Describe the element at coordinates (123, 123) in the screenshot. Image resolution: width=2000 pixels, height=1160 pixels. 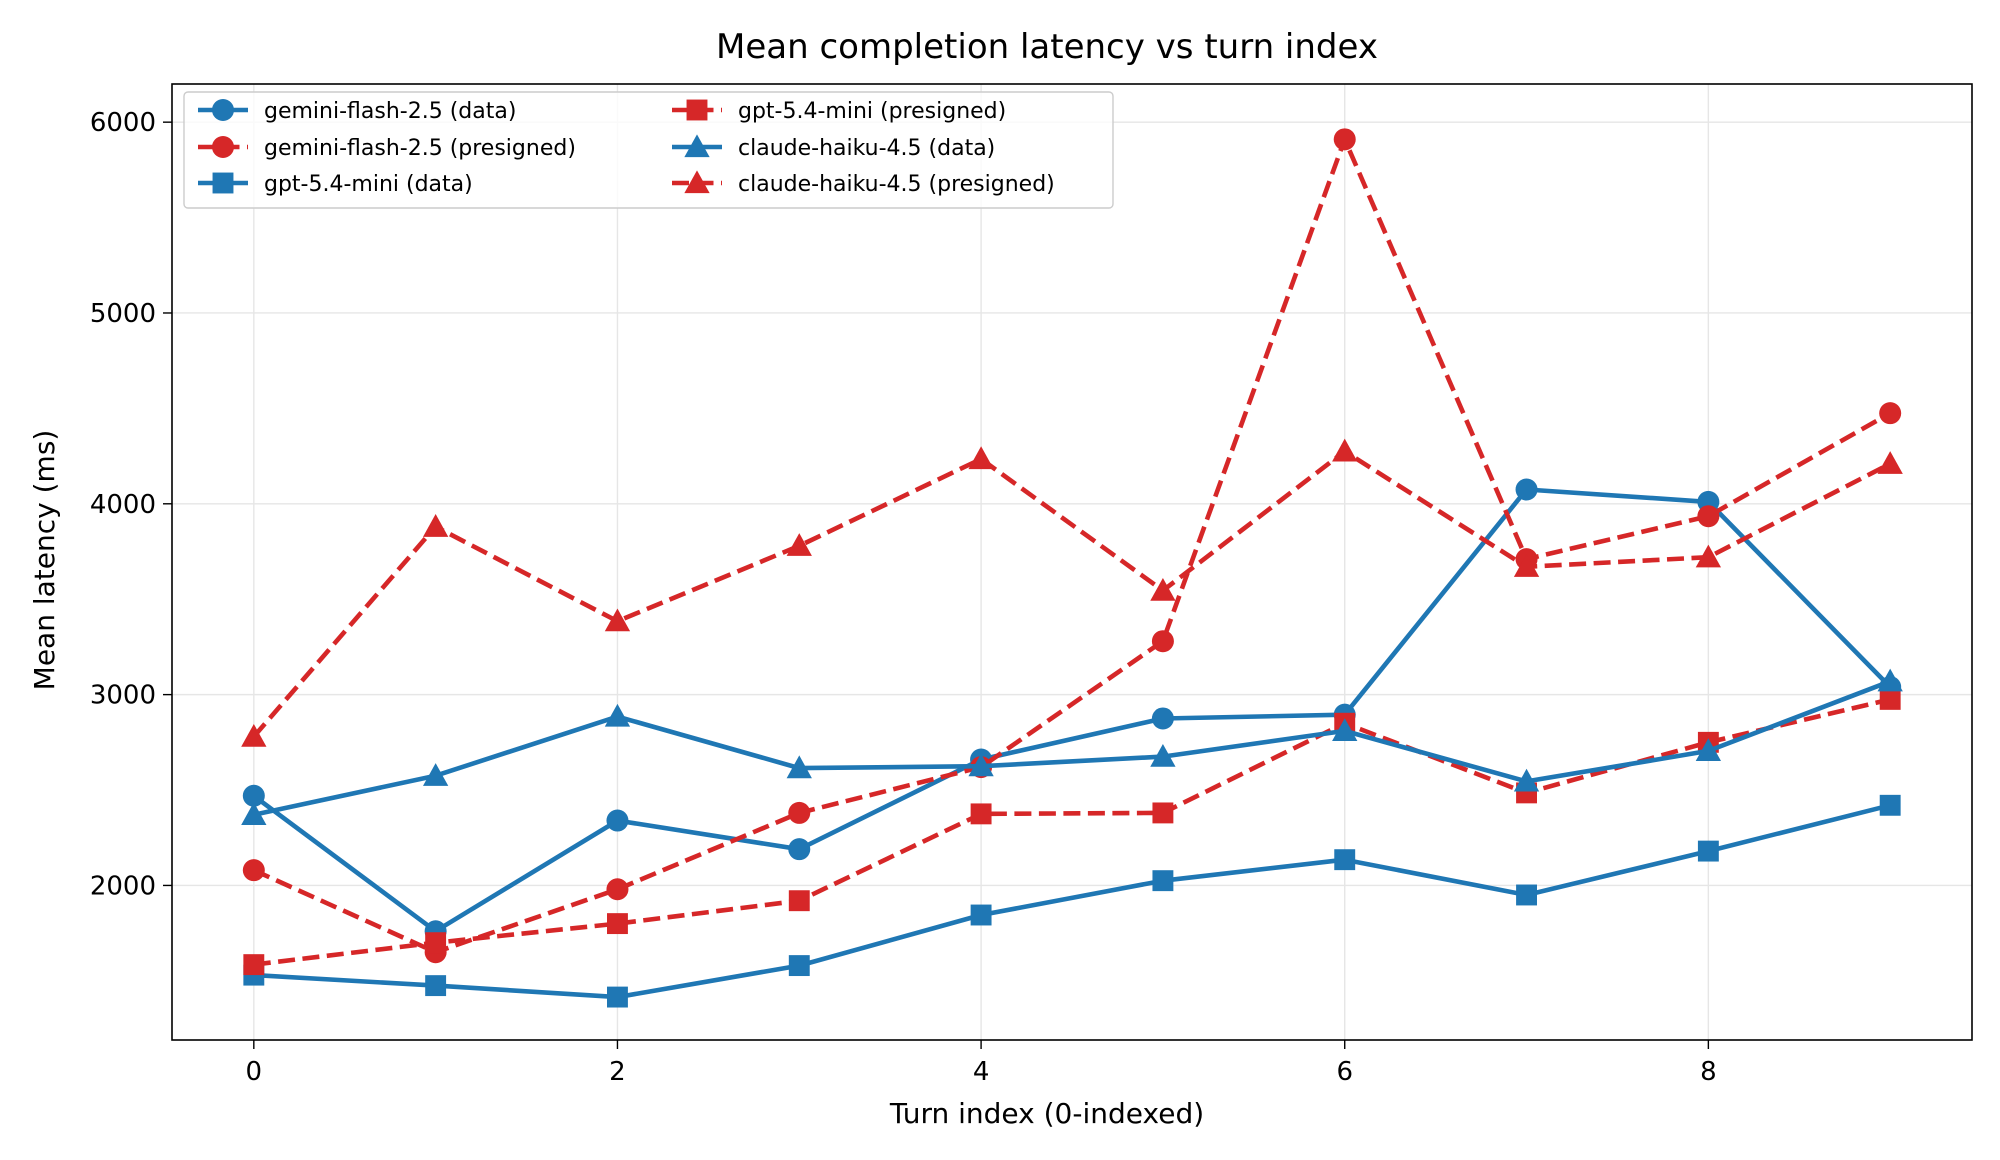
I see `y-tick-label: 6000` at that location.